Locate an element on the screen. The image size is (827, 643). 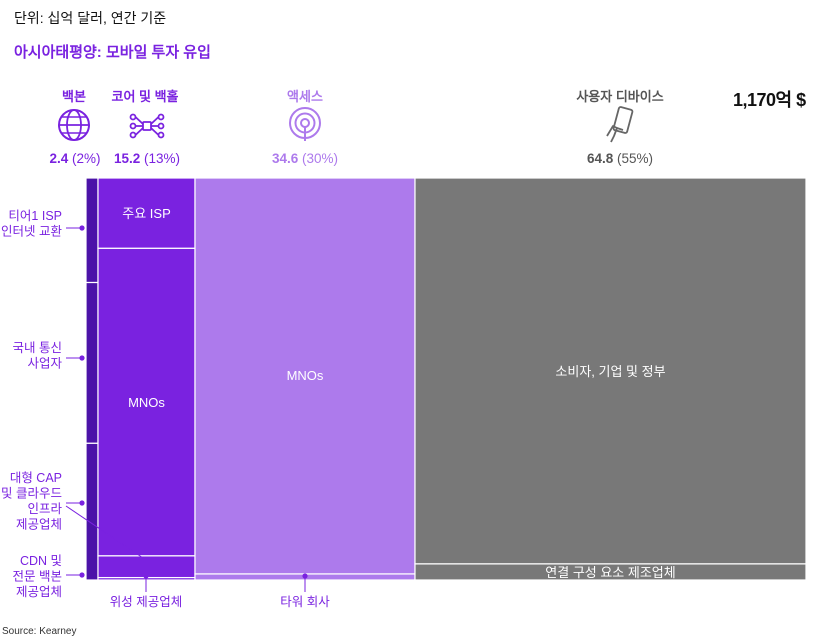
block-label-major-isp: 주요 ISP is located at coordinates (146, 213).